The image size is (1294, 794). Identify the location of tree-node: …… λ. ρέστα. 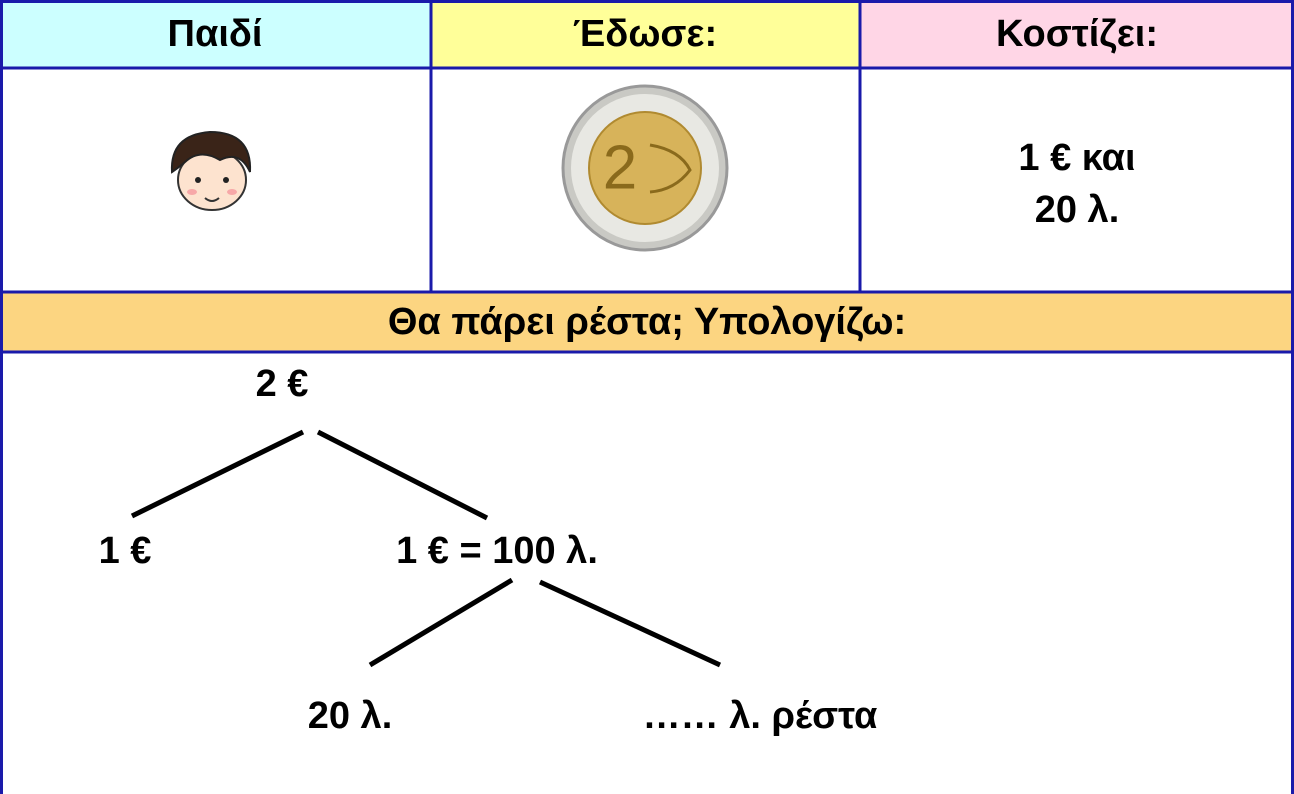
(760, 716).